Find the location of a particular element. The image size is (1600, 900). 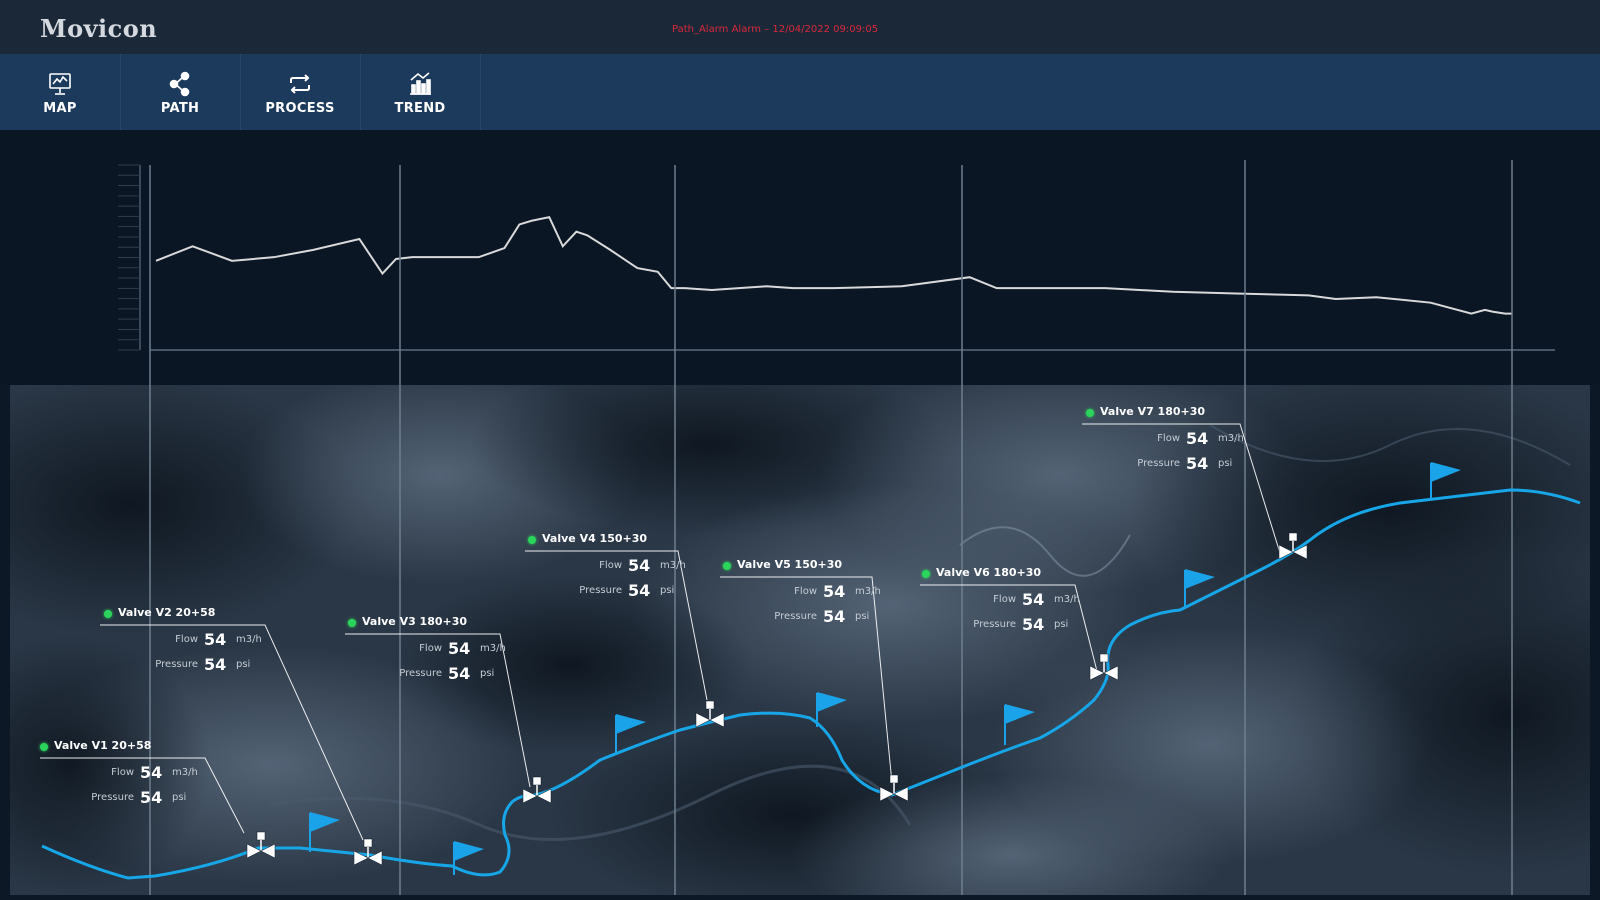

valve-icon-v1 is located at coordinates (261, 845).